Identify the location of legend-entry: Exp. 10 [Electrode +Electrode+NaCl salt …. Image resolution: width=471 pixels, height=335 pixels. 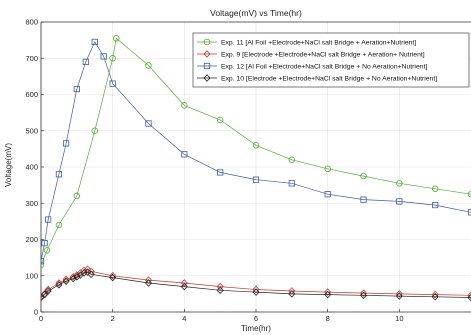
(329, 78).